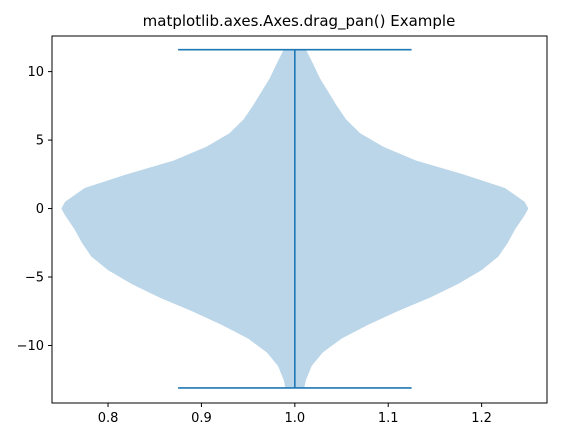 Image resolution: width=563 pixels, height=444 pixels. What do you see at coordinates (108, 418) in the screenshot?
I see `x-tick-label: 0.8` at bounding box center [108, 418].